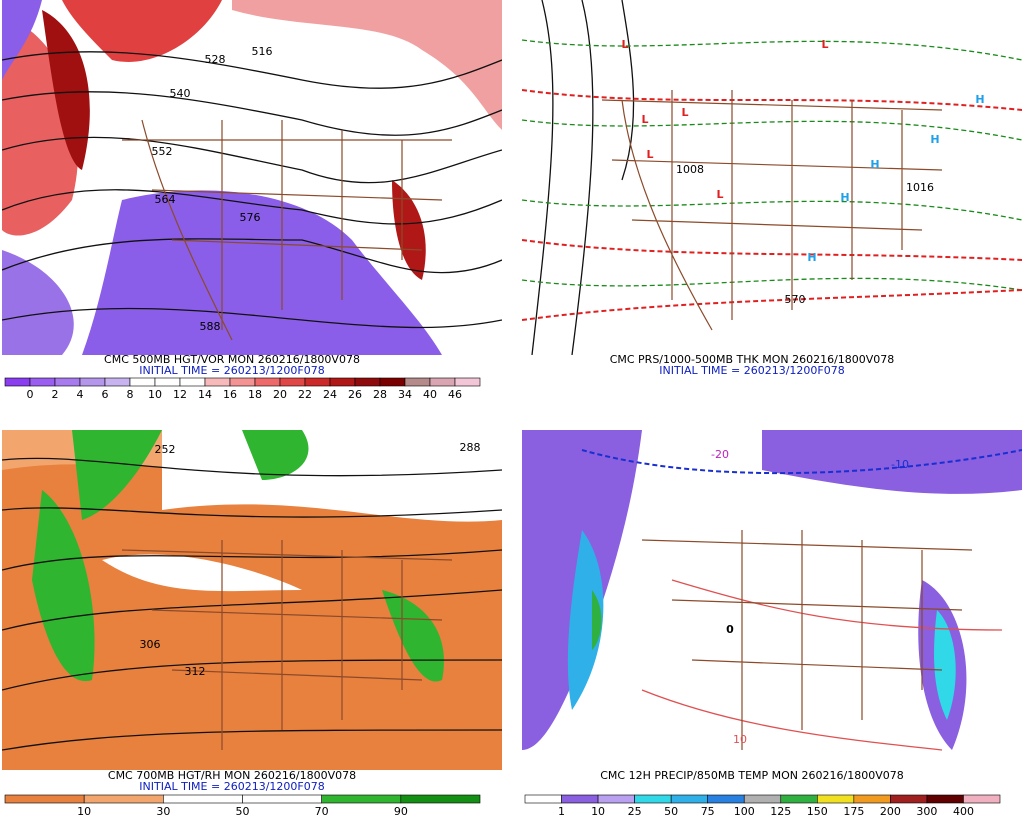  Describe the element at coordinates (561, 811) in the screenshot. I see `colorbar-label: 1` at that location.